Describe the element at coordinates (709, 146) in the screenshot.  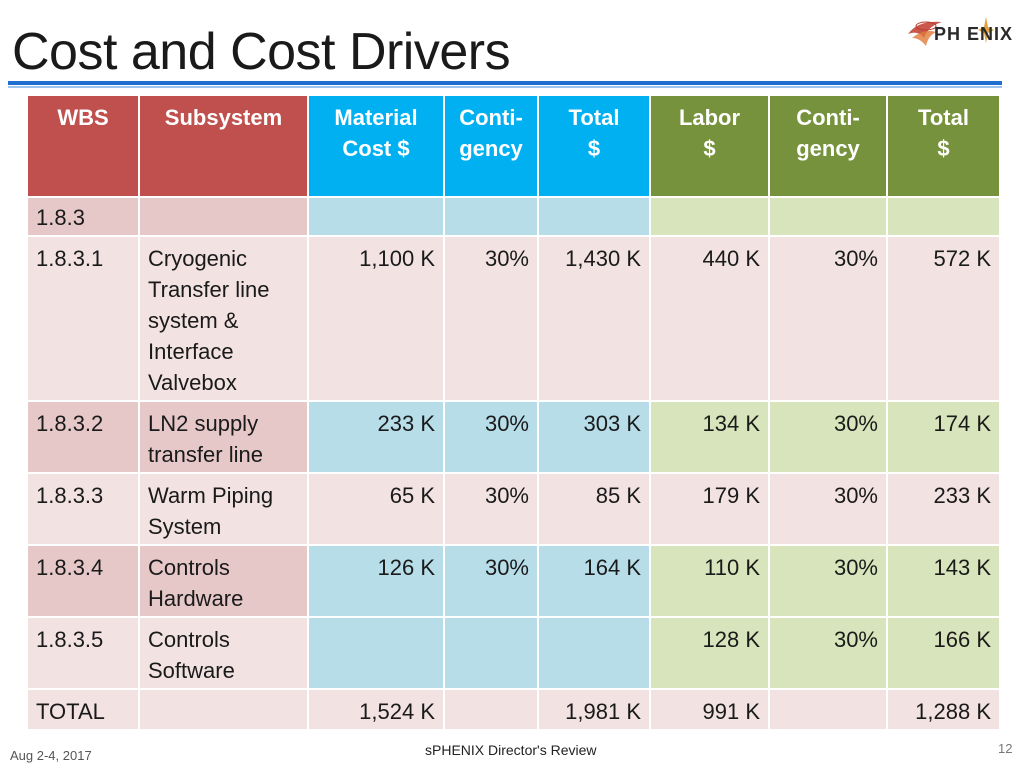
I see `header-labor: Labor $` at that location.